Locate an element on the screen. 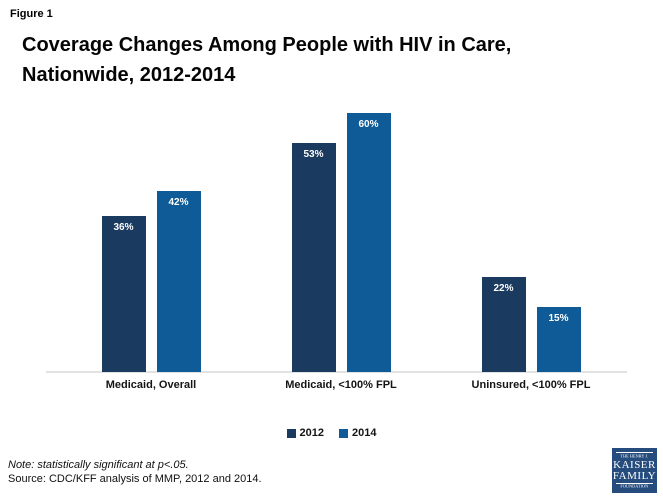 The width and height of the screenshot is (663, 497). figure-label: Figure 1 is located at coordinates (31, 14).